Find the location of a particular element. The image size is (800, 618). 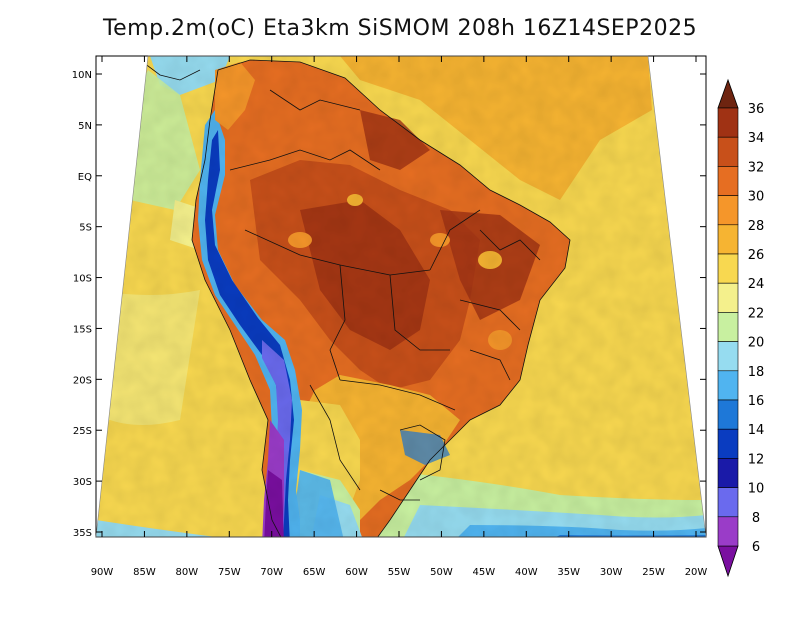

colorbar-label: 6 is located at coordinates (756, 547).